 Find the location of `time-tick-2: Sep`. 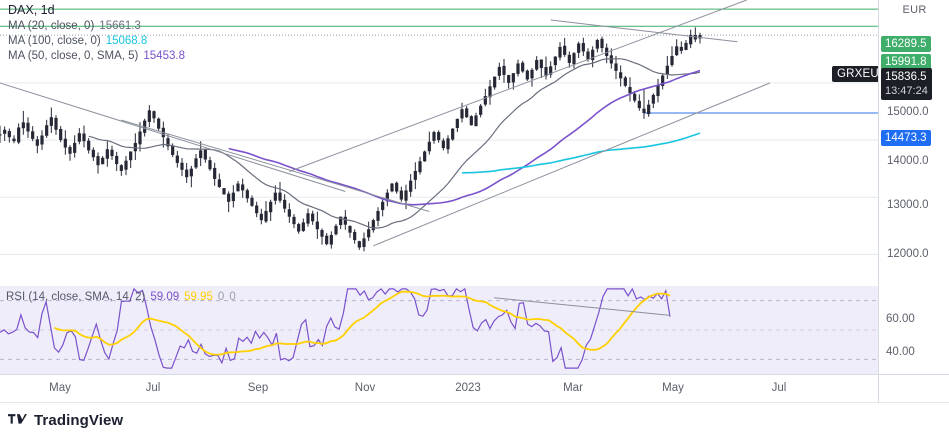

time-tick-2: Sep is located at coordinates (258, 388).